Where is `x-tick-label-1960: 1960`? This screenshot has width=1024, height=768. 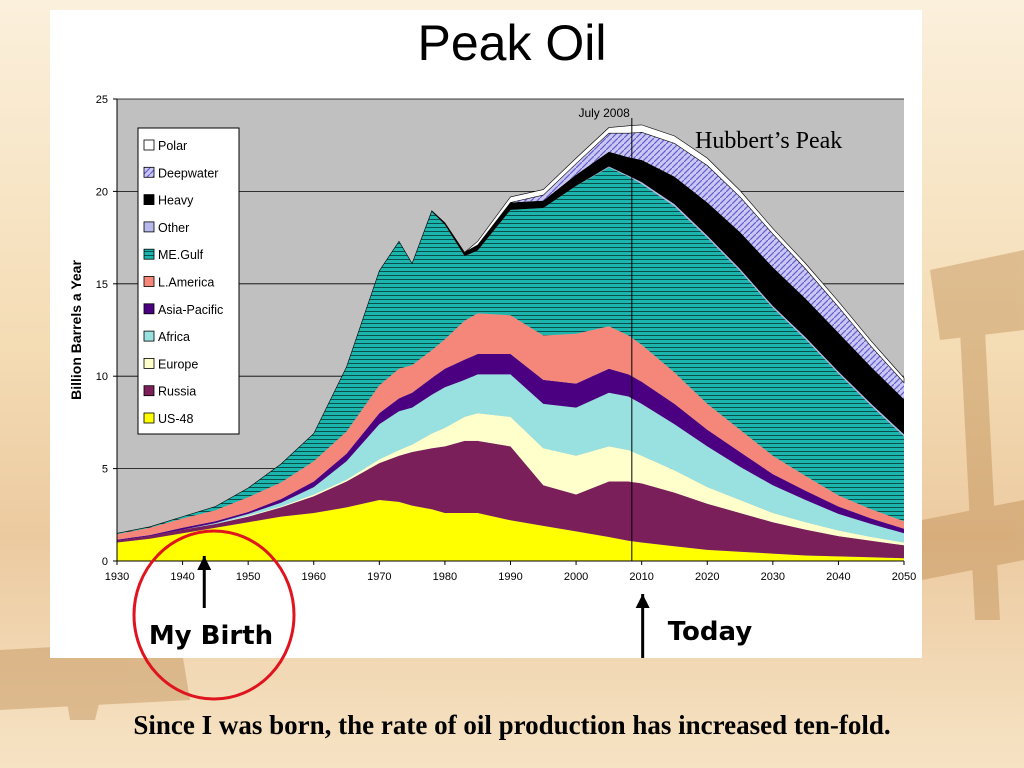 x-tick-label-1960: 1960 is located at coordinates (314, 577).